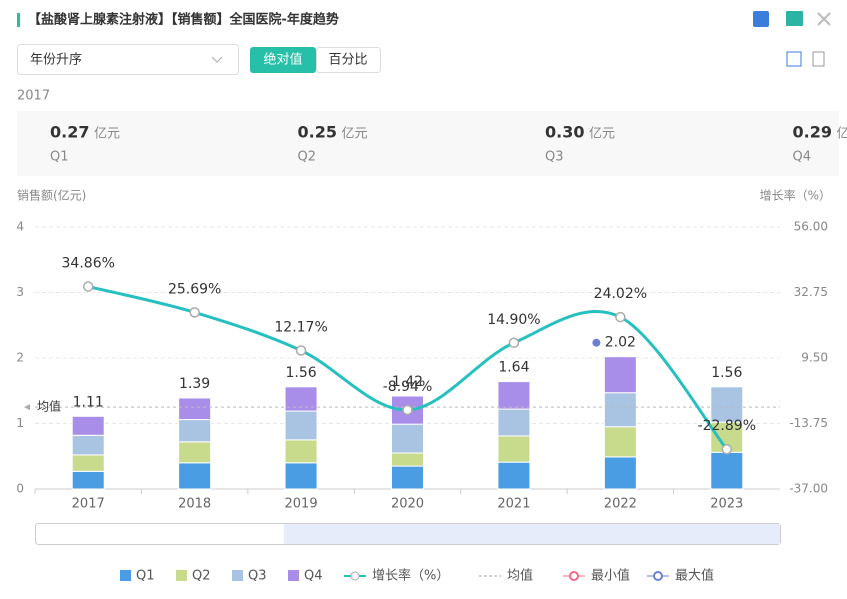 The height and width of the screenshot is (599, 847). Describe the element at coordinates (56, 60) in the screenshot. I see `sort-text: 年份升序` at that location.